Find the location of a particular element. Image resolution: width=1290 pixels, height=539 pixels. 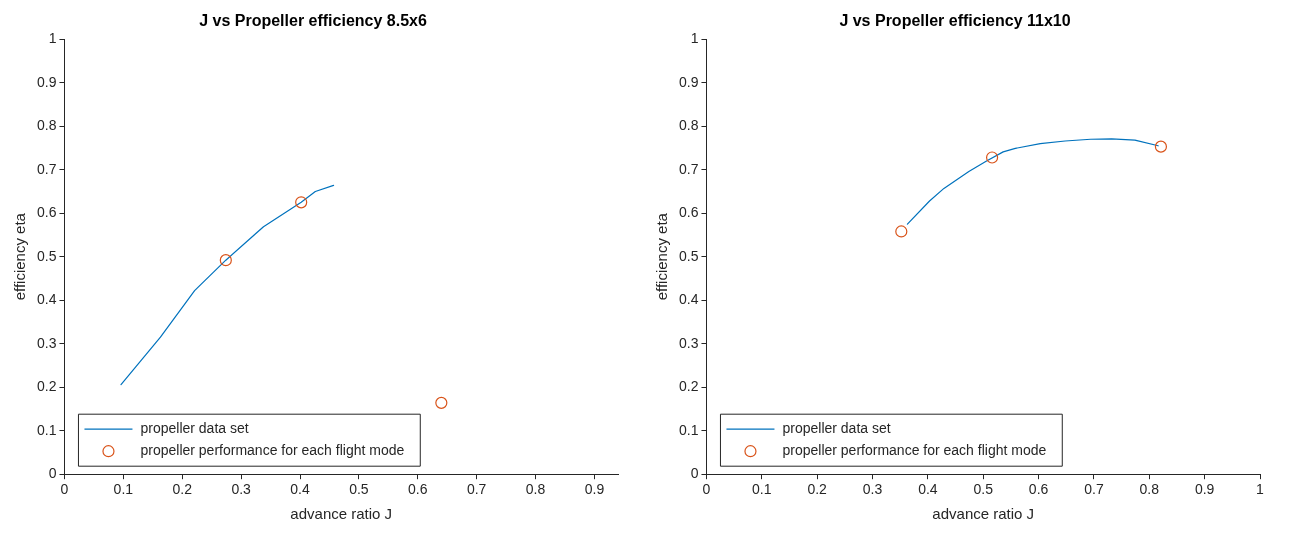

chart-title: J vs Propeller efficiency 11x10 is located at coordinates (955, 21).